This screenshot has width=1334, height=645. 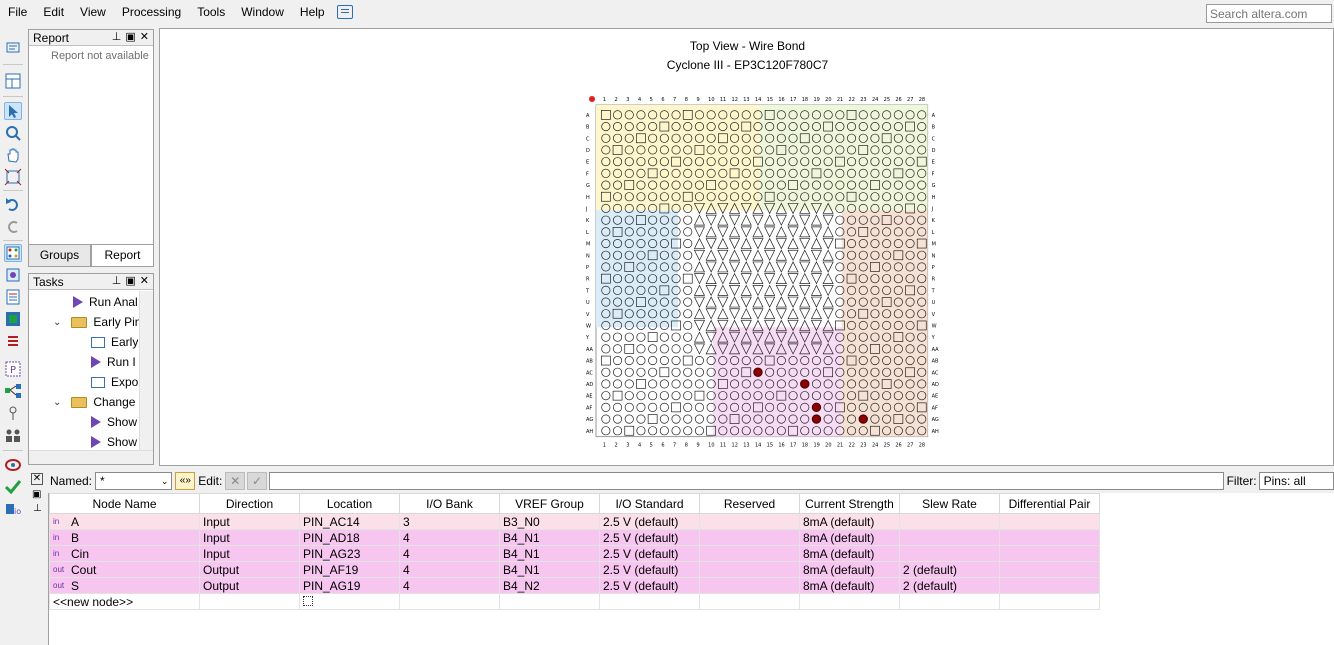 I want to click on report-icon, so click(x=13, y=297).